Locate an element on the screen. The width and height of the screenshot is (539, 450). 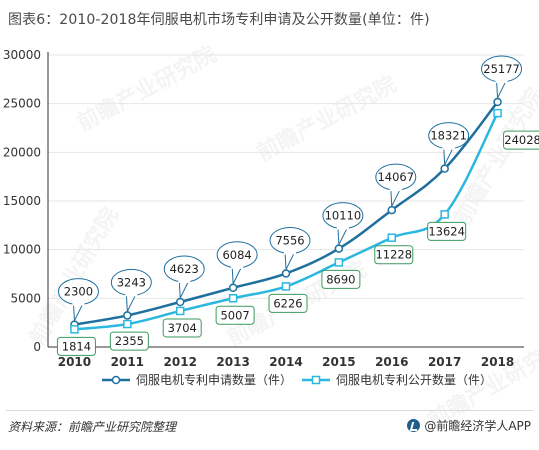
legend-item-application: 伺服电机专利申请数量（件） is located at coordinates (197, 379).